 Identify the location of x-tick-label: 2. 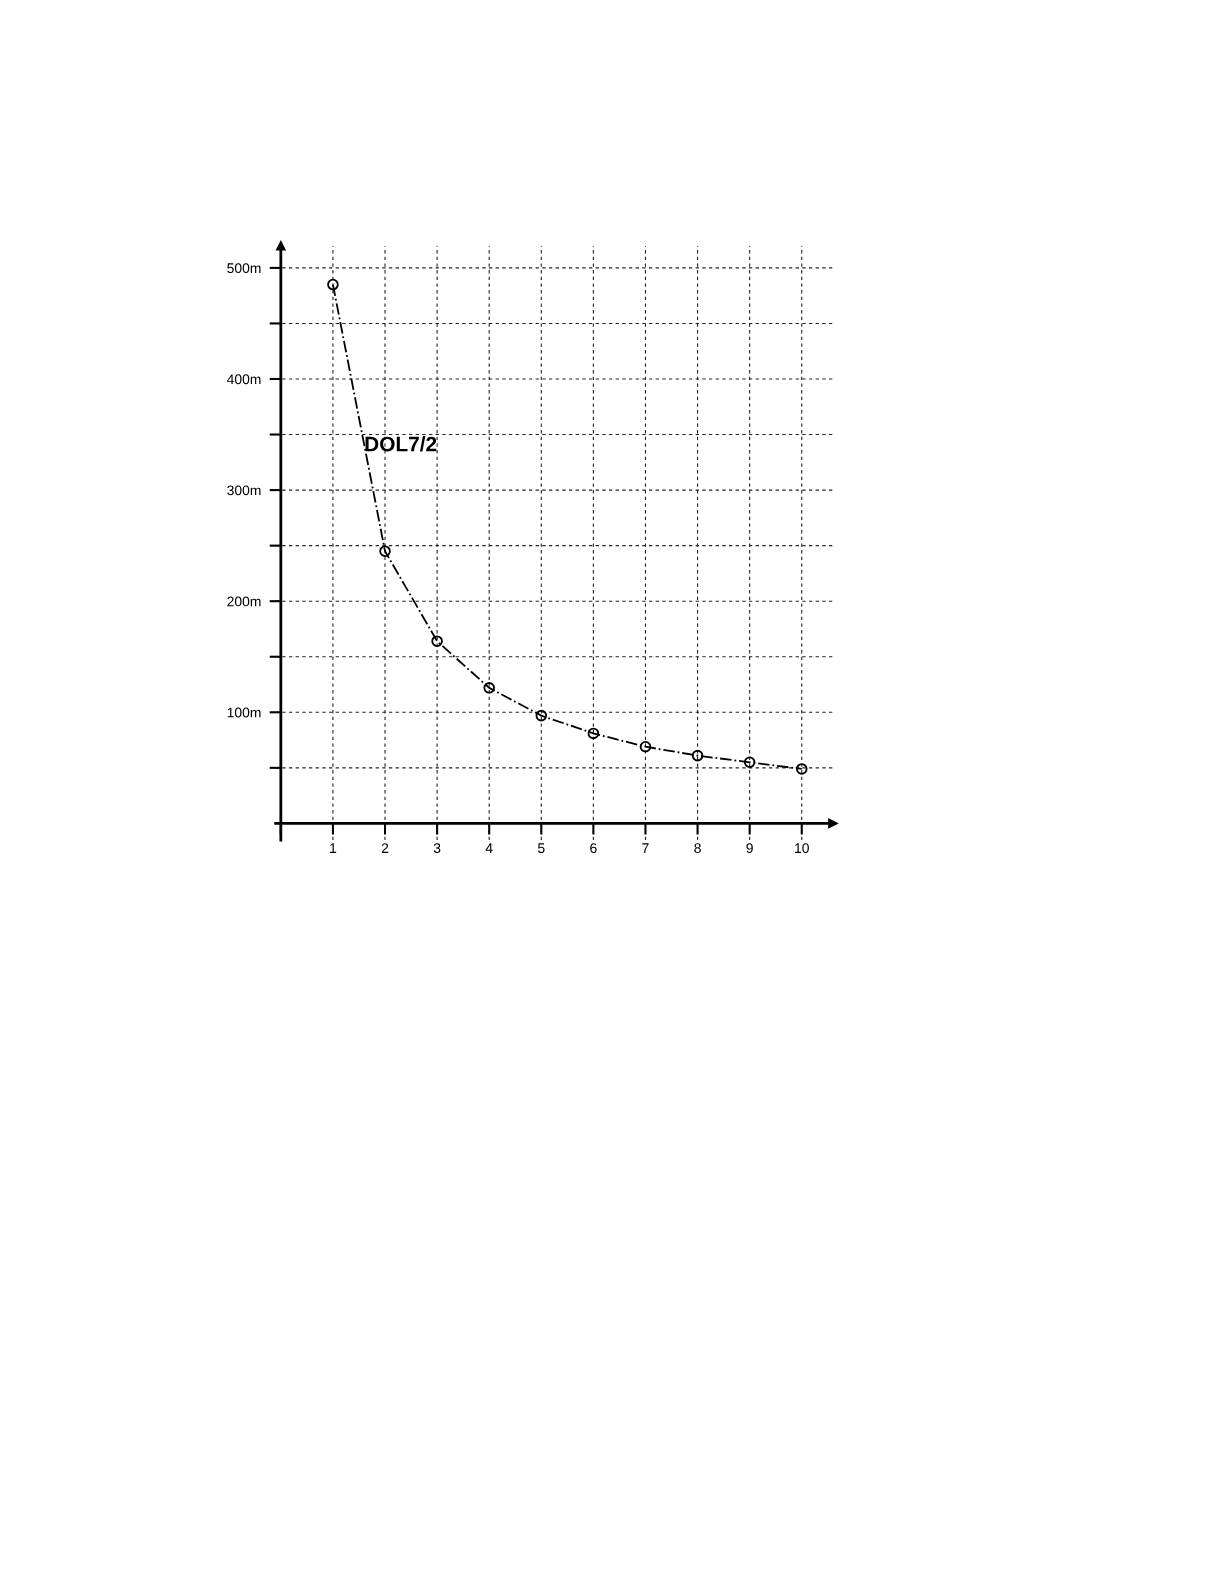
(385, 848).